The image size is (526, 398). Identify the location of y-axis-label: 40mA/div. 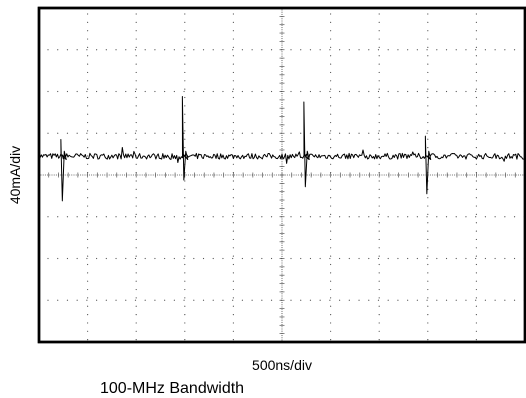
(15, 175).